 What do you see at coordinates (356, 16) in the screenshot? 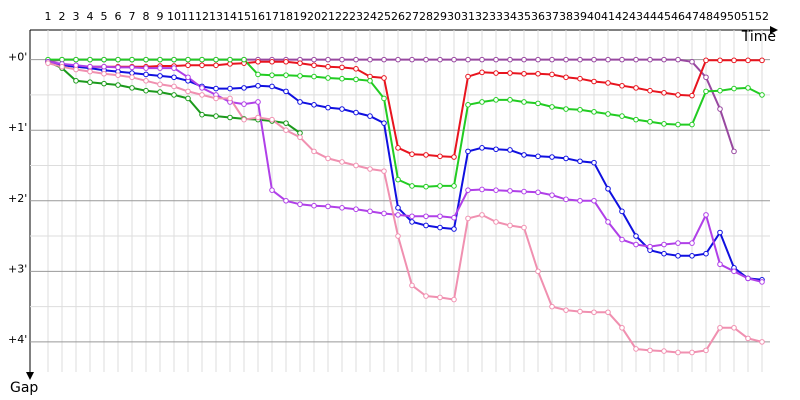
I see `x-tick-label: 23` at bounding box center [356, 16].